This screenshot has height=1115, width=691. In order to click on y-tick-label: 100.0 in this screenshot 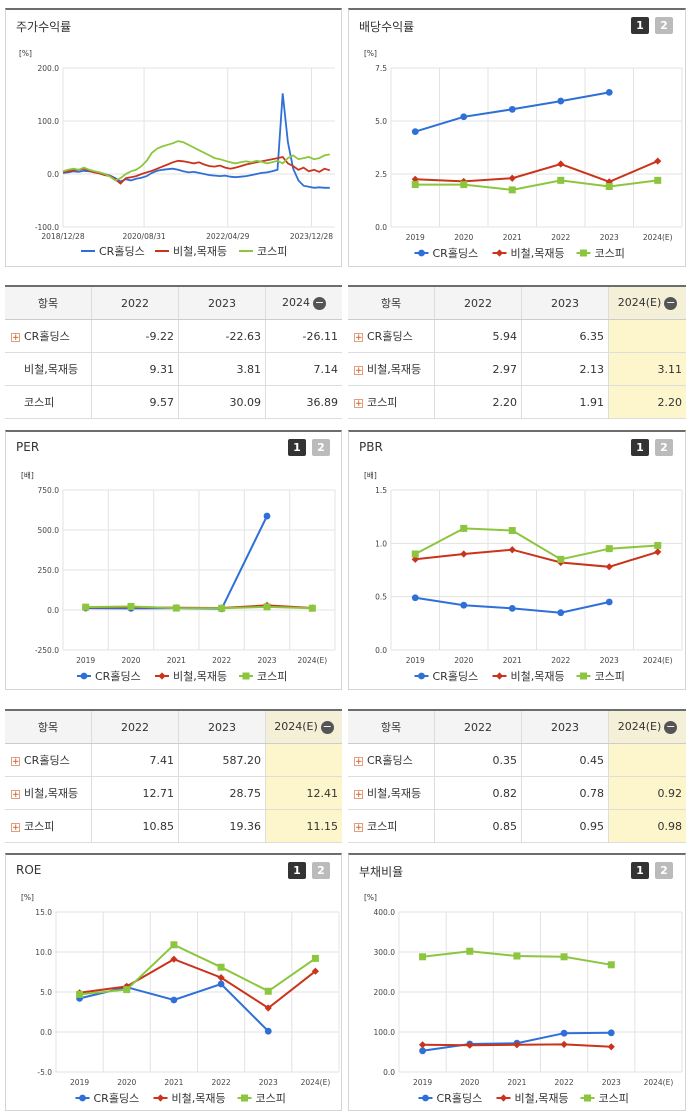, I will do `click(385, 1032)`.